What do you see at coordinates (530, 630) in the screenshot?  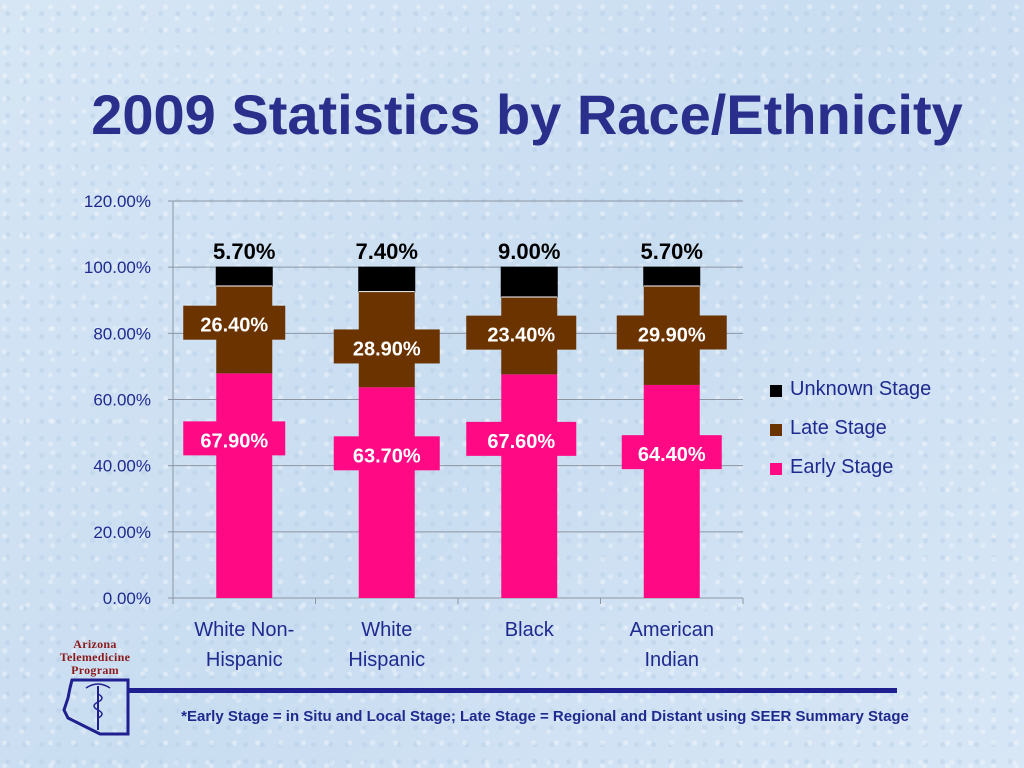 I see `category-label: Black` at bounding box center [530, 630].